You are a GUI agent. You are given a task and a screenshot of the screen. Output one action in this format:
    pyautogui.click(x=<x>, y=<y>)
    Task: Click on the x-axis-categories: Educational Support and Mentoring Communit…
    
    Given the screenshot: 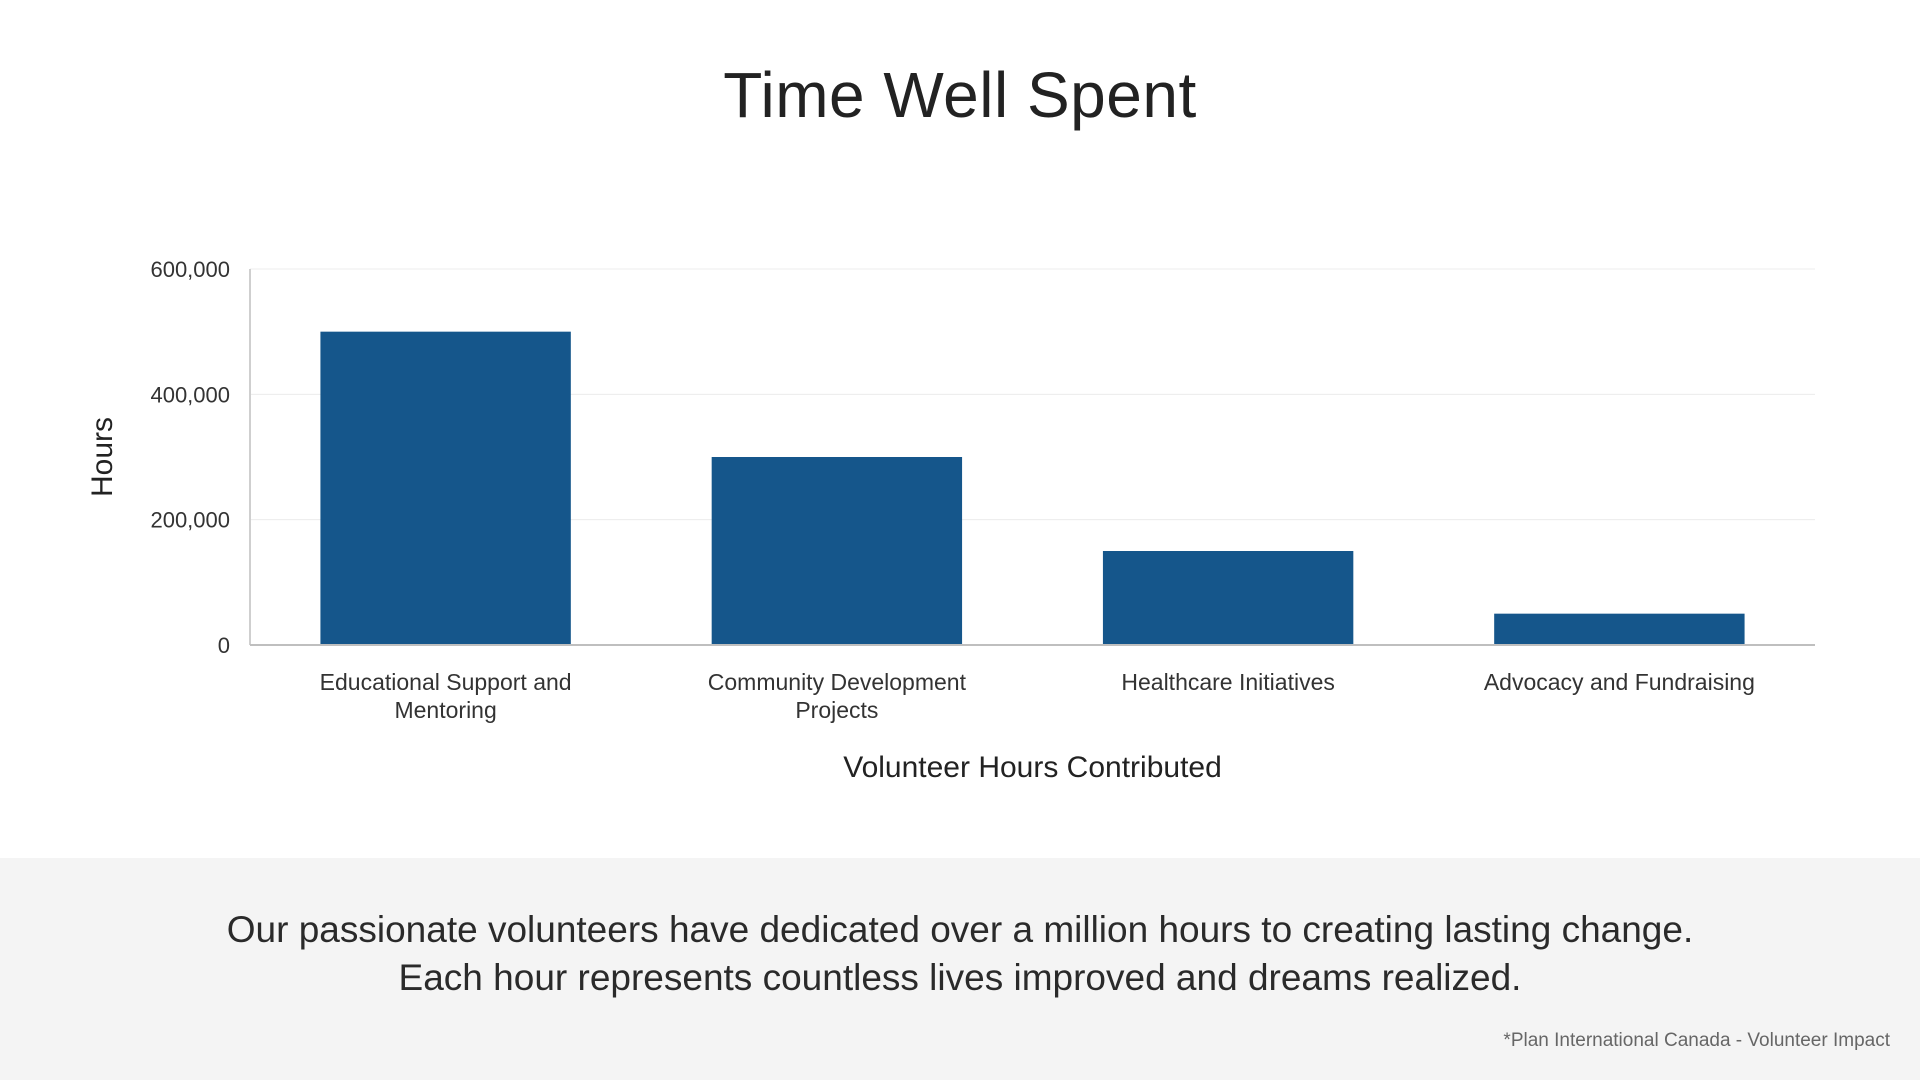 What is the action you would take?
    pyautogui.click(x=1037, y=696)
    